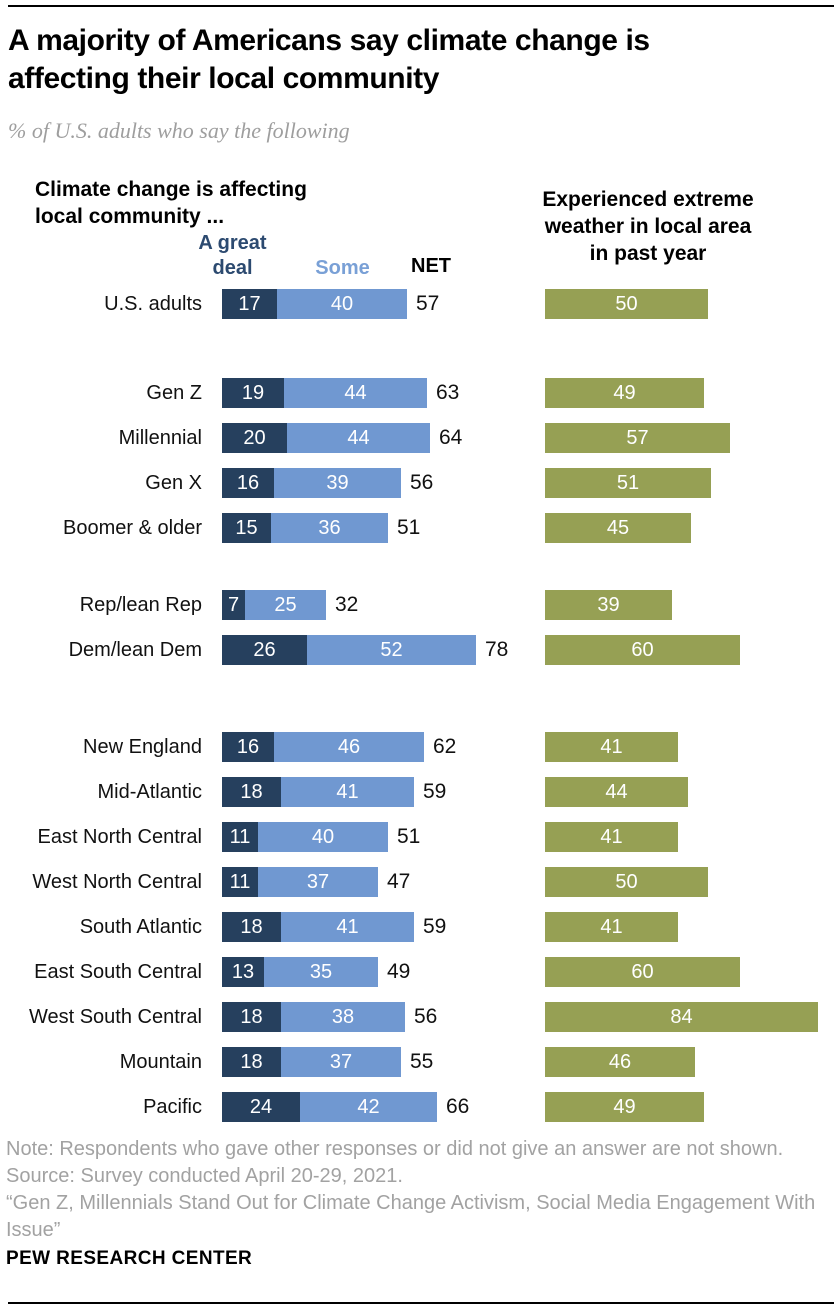 The width and height of the screenshot is (840, 1312). I want to click on stacked-bar: 13 35 49, so click(316, 972).